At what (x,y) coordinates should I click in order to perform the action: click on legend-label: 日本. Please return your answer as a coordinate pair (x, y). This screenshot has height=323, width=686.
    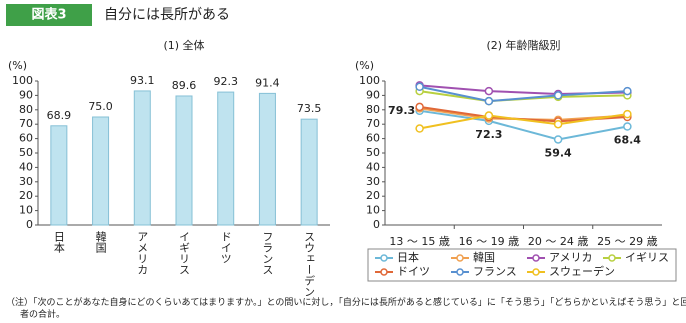
    Looking at the image, I should click on (408, 257).